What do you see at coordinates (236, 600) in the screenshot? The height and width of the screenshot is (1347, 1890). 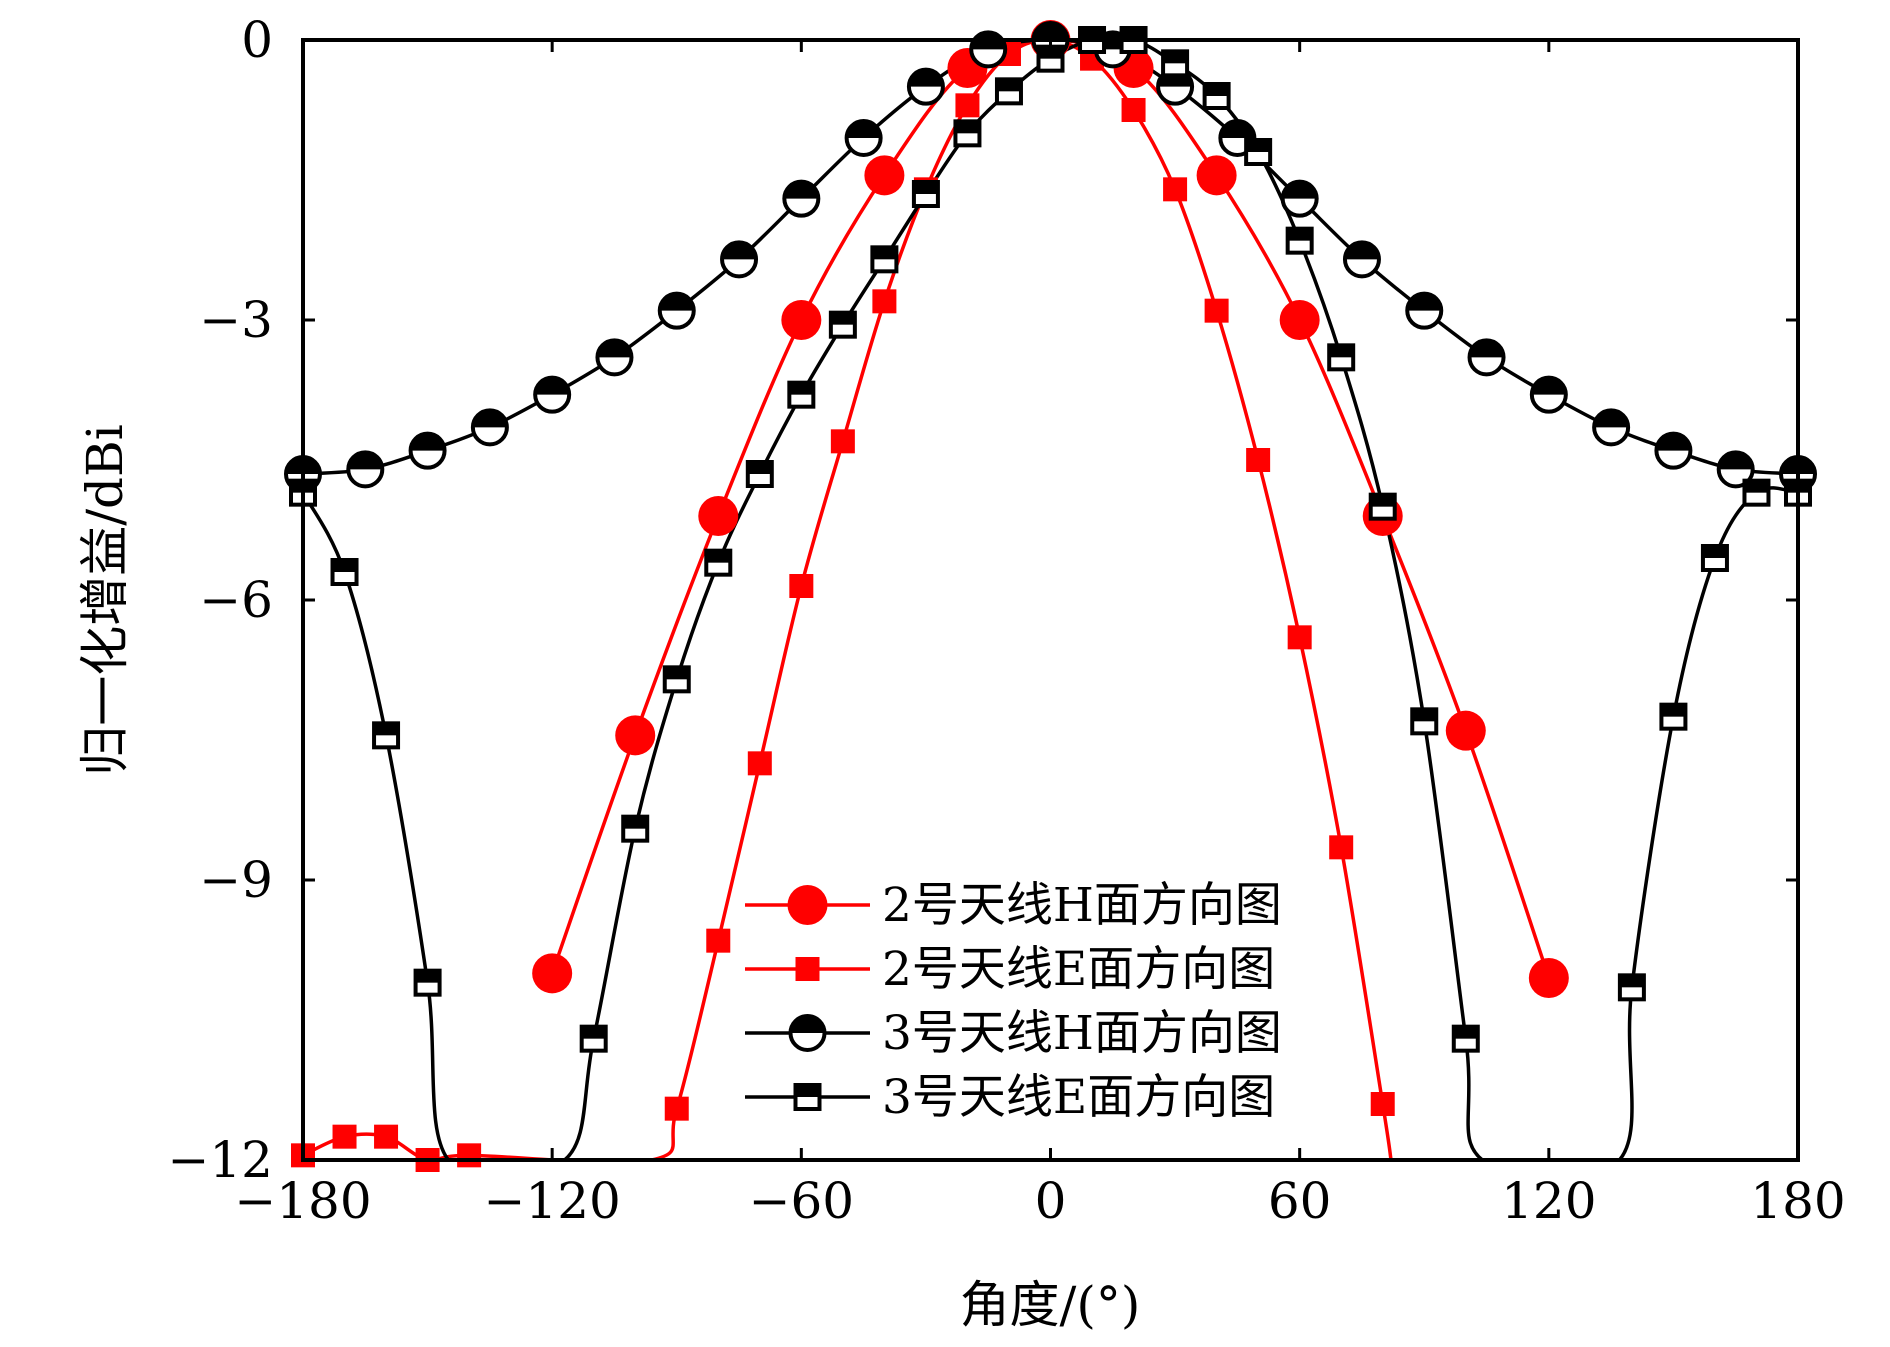 I see `y-tick-label: −6` at bounding box center [236, 600].